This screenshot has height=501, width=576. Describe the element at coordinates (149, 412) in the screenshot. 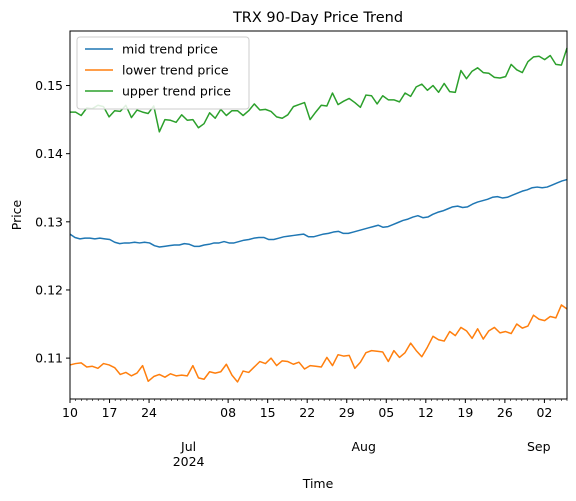

I see `x-tick-label: 24` at that location.